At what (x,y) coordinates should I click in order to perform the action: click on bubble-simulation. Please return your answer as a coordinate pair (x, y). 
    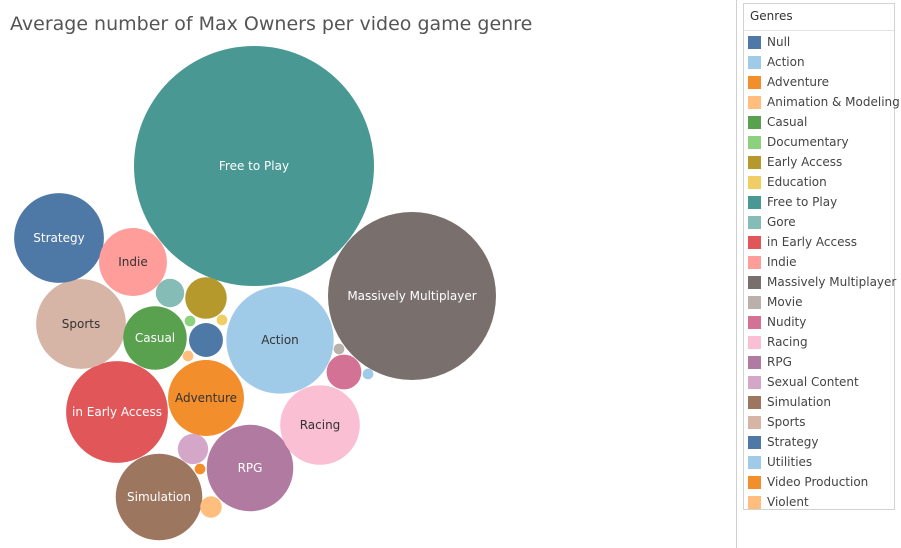
    Looking at the image, I should click on (159, 497).